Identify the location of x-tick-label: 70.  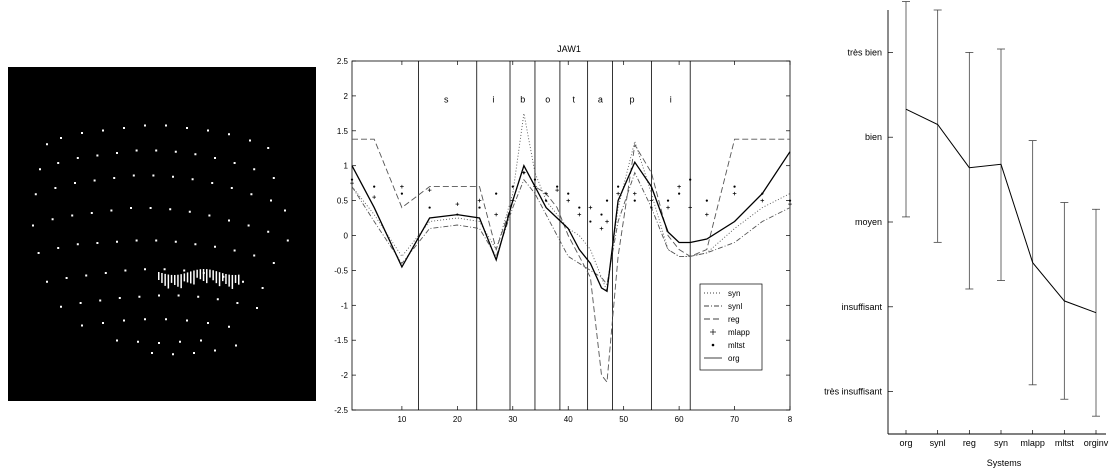
(734, 419).